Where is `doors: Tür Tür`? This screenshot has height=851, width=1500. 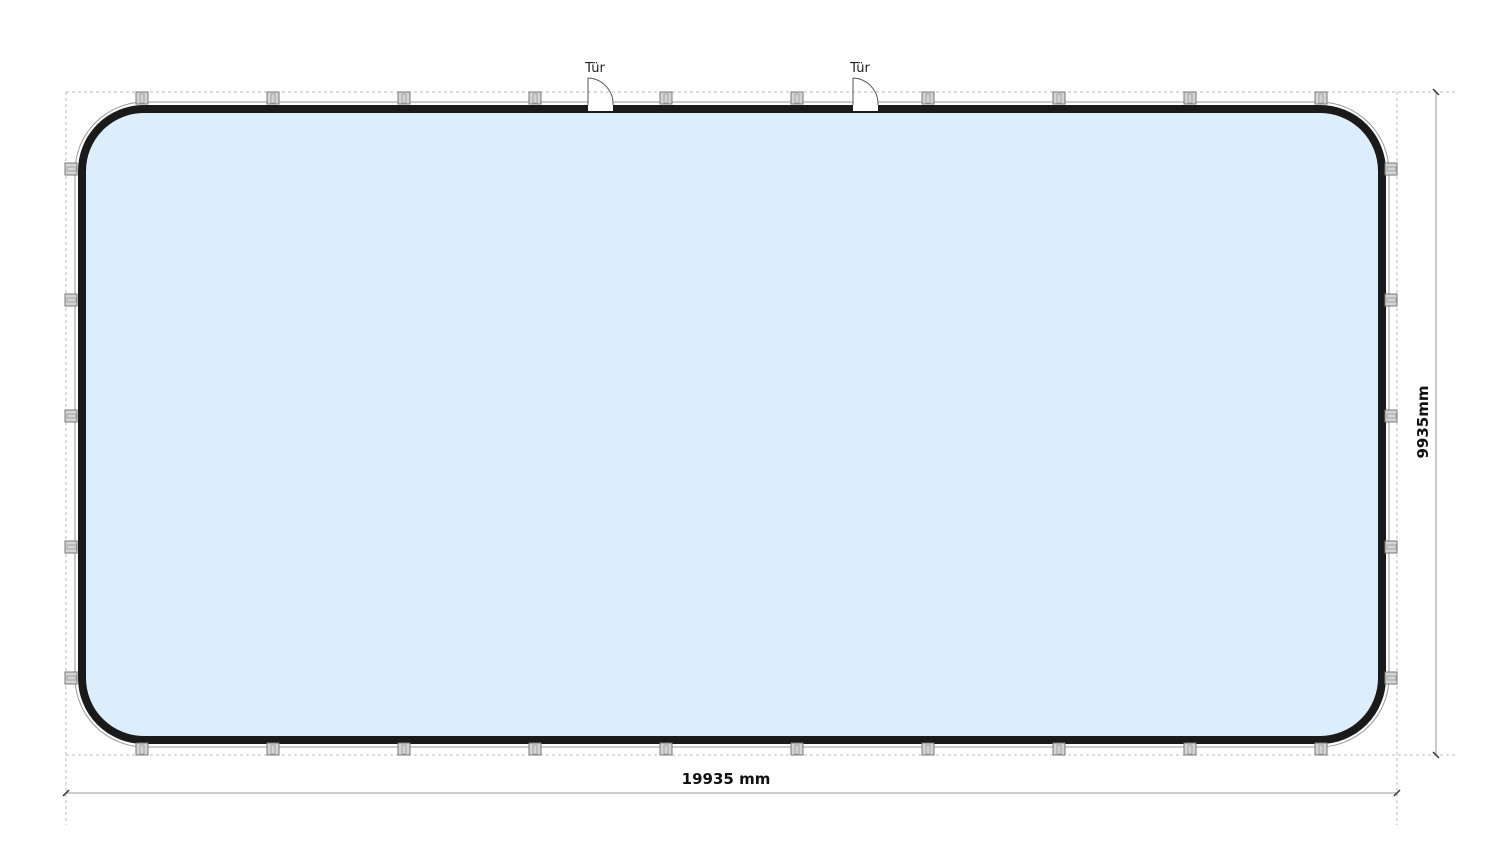 doors: Tür Tür is located at coordinates (731, 86).